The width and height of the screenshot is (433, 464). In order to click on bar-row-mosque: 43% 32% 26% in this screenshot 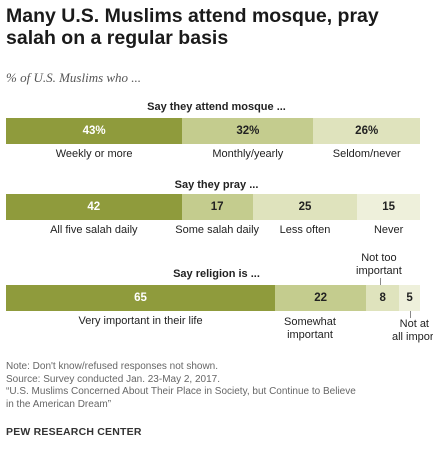, I will do `click(213, 131)`.